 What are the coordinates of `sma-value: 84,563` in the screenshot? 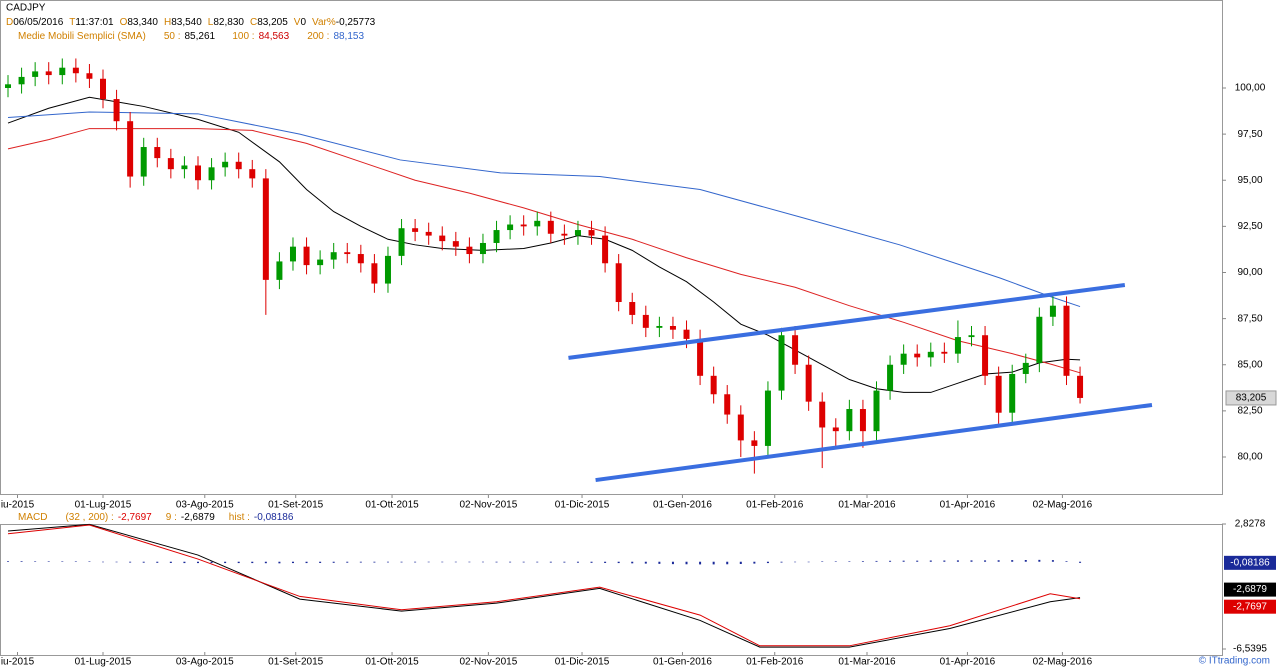 It's located at (274, 36).